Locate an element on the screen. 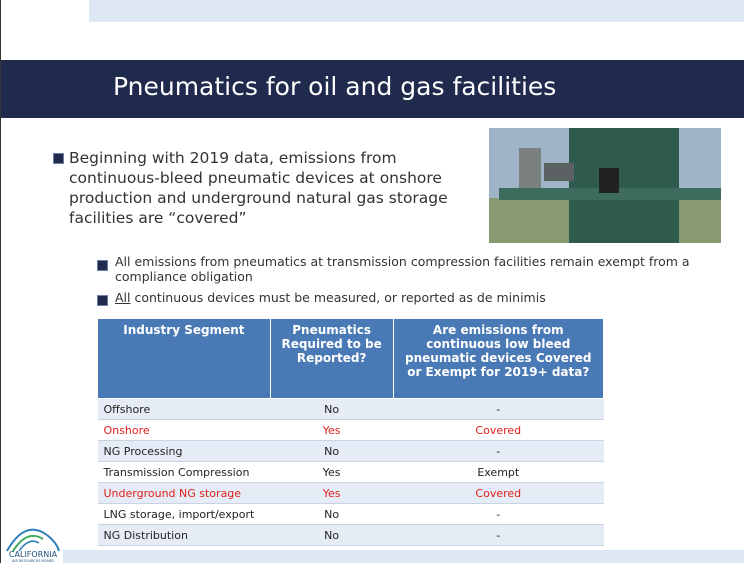 The image size is (744, 563). table-cell: LNG storage, import/export is located at coordinates (184, 514).